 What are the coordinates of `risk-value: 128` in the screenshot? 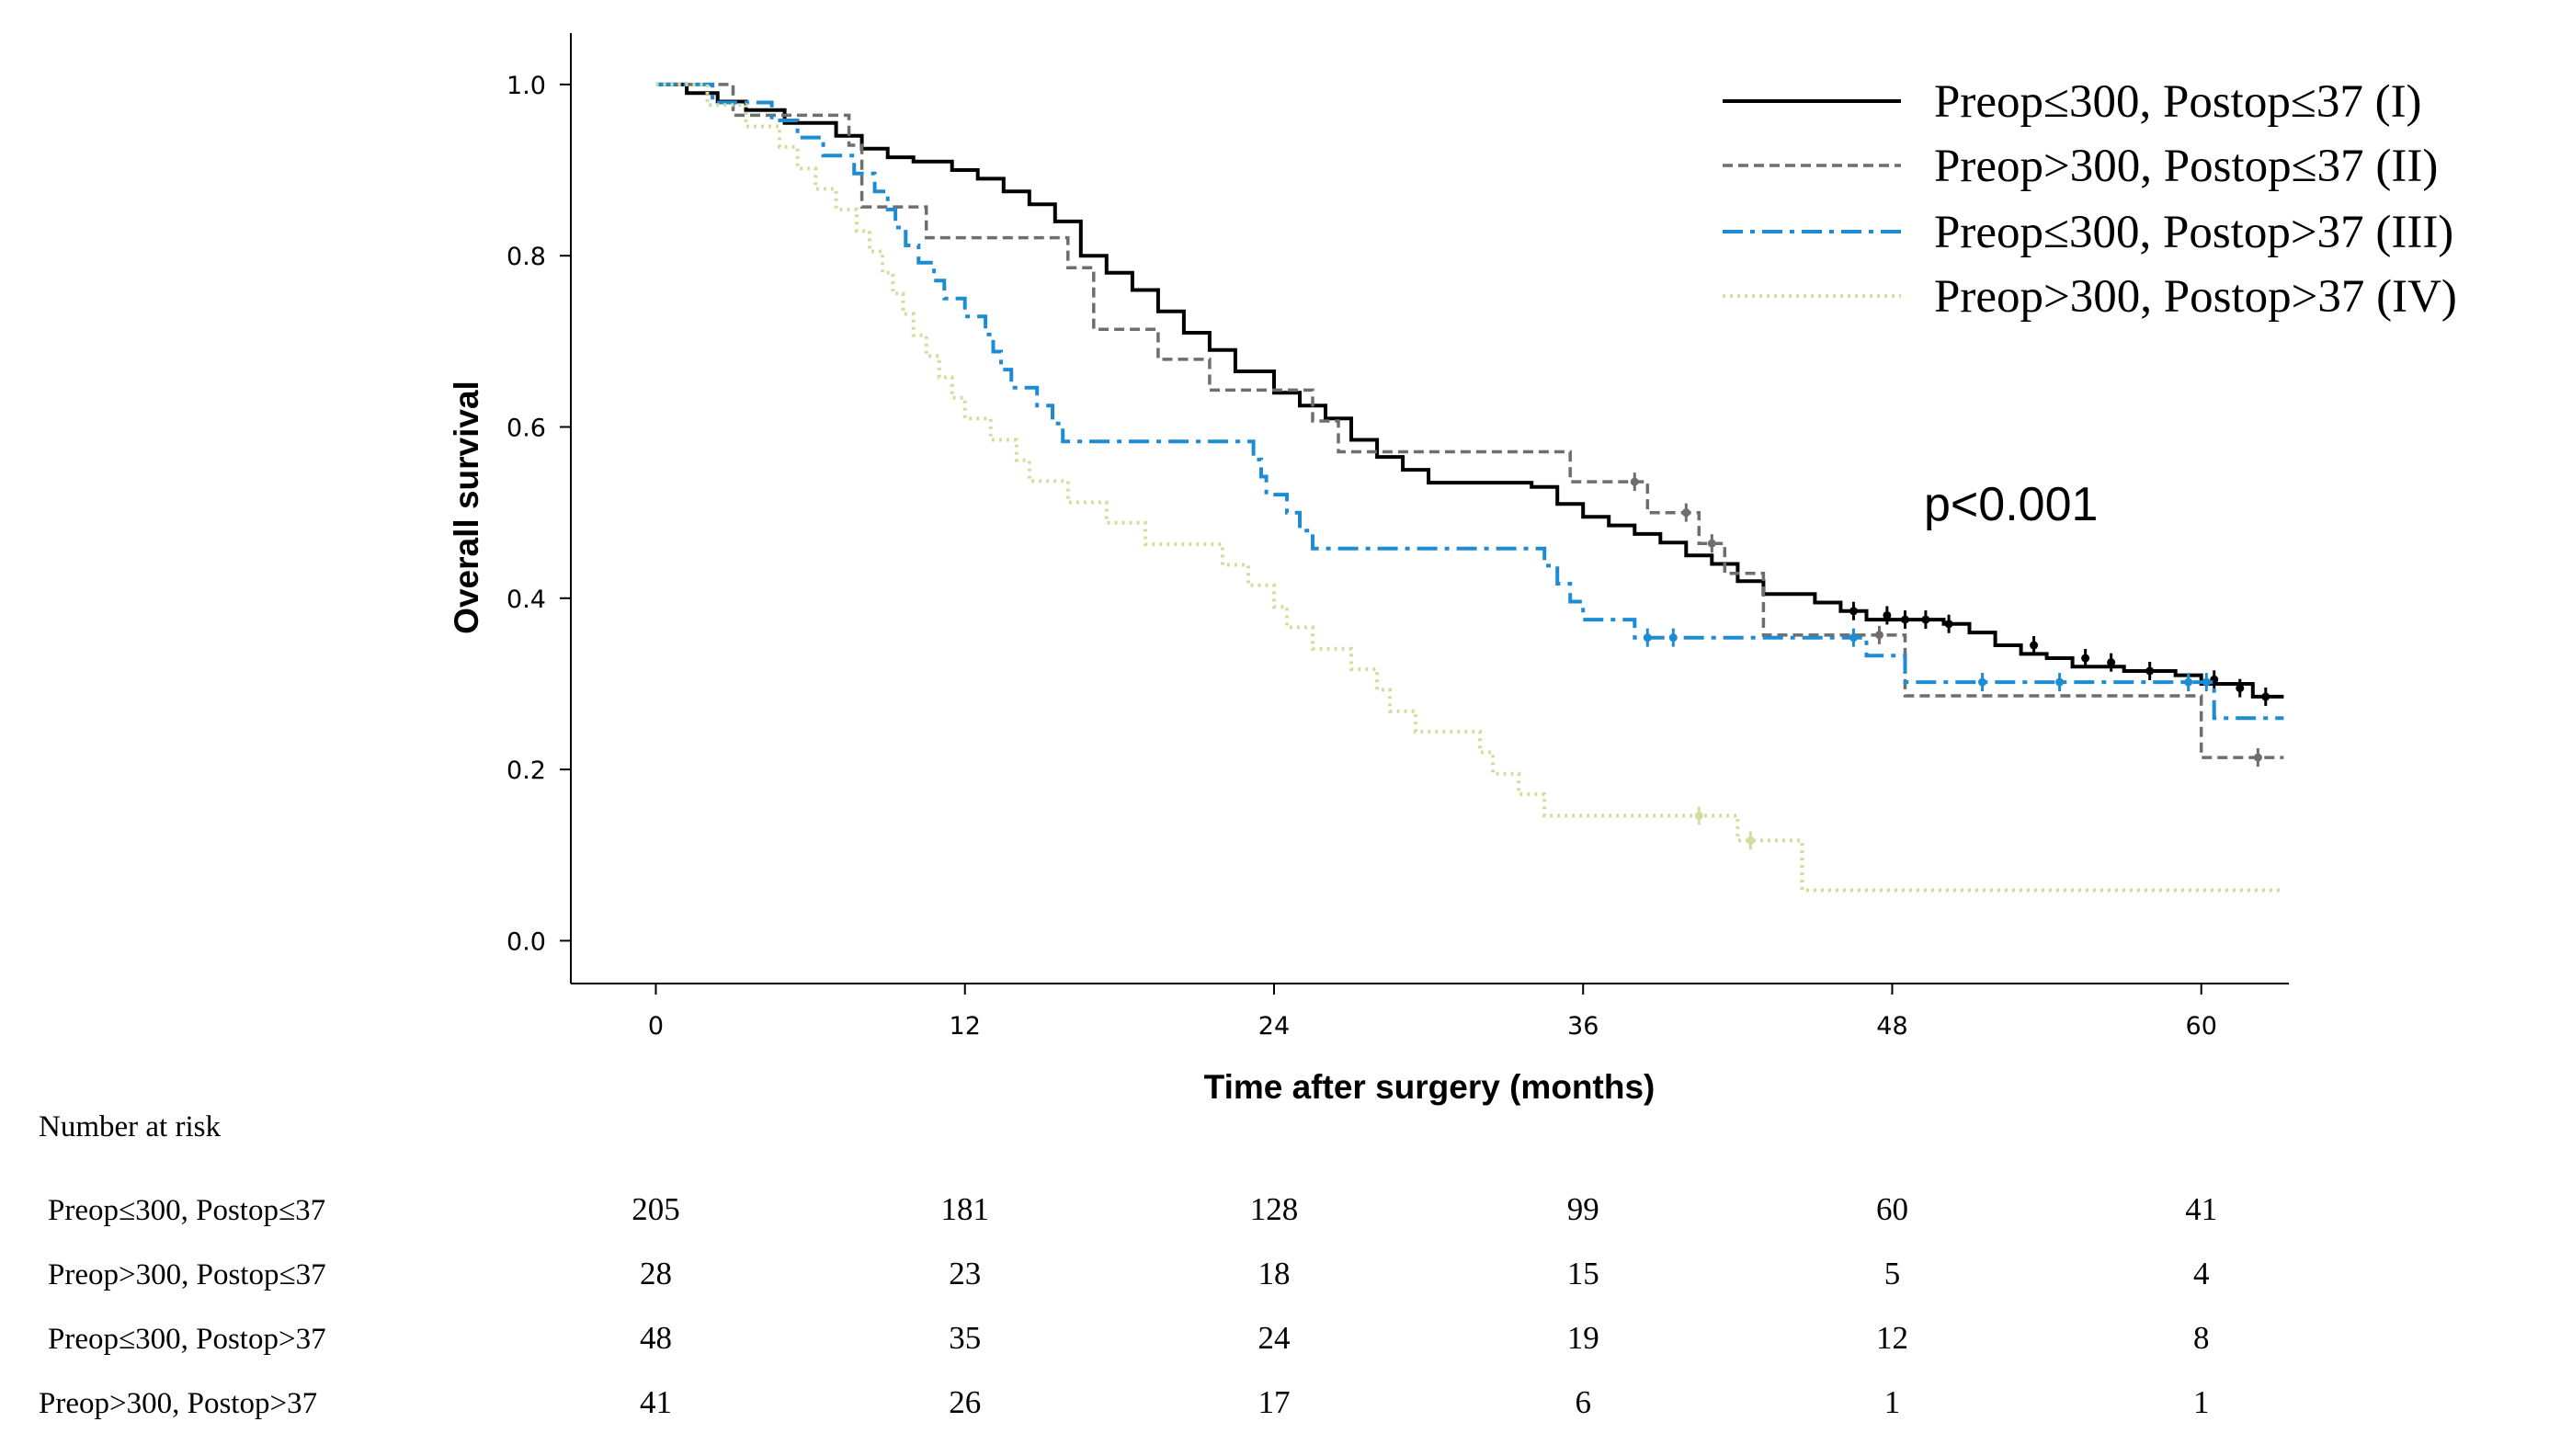 It's located at (1274, 1209).